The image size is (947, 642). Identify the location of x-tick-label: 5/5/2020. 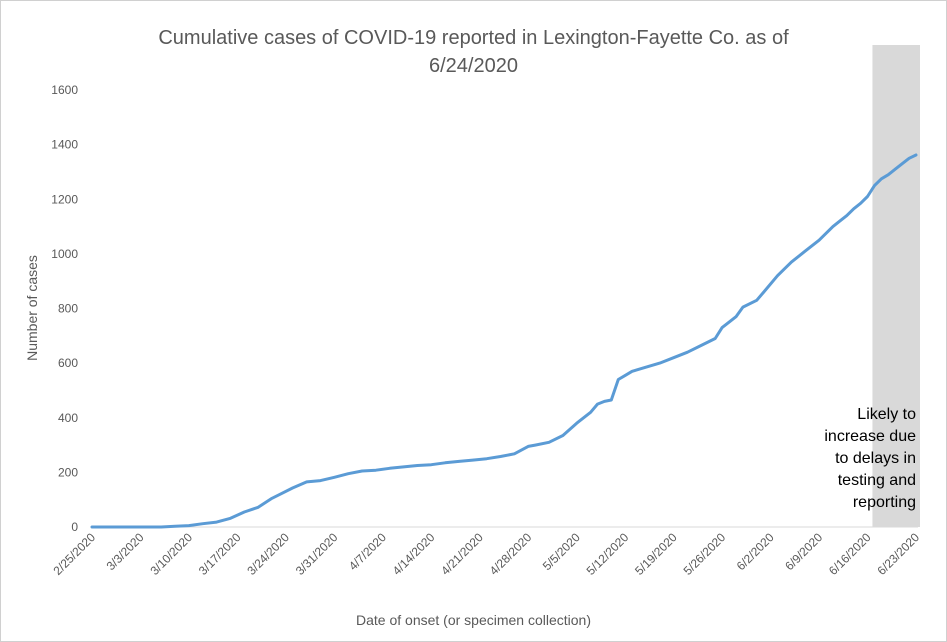
(561, 551).